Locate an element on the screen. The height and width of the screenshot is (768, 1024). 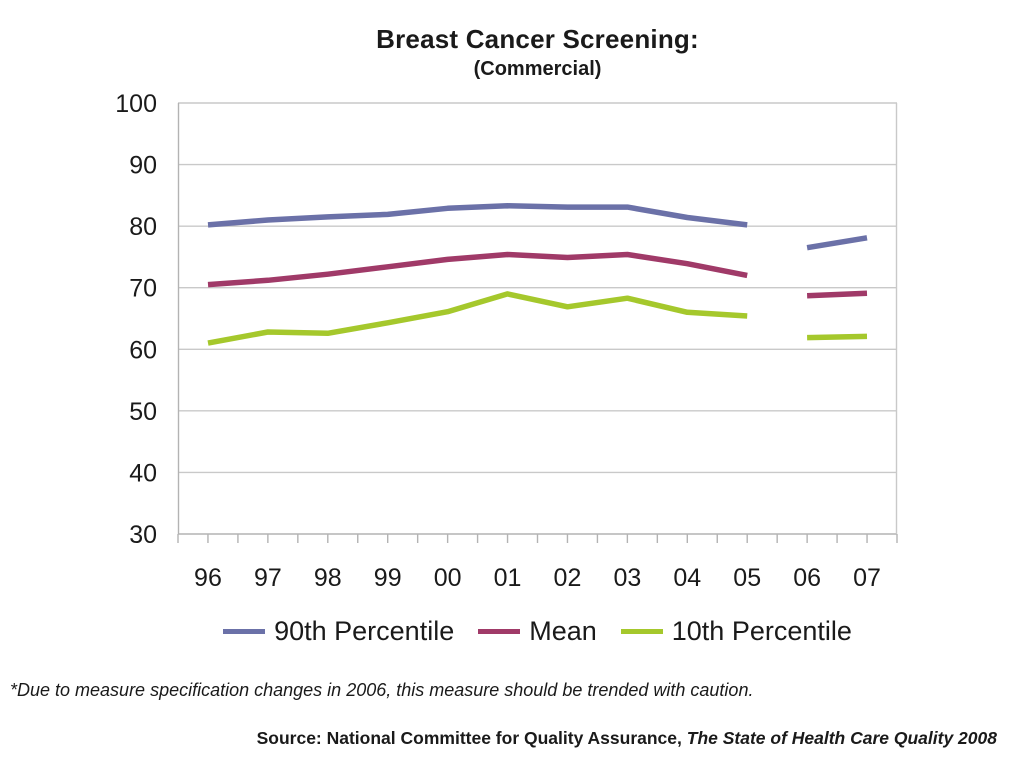
y-axis-label: 70 is located at coordinates (143, 289).